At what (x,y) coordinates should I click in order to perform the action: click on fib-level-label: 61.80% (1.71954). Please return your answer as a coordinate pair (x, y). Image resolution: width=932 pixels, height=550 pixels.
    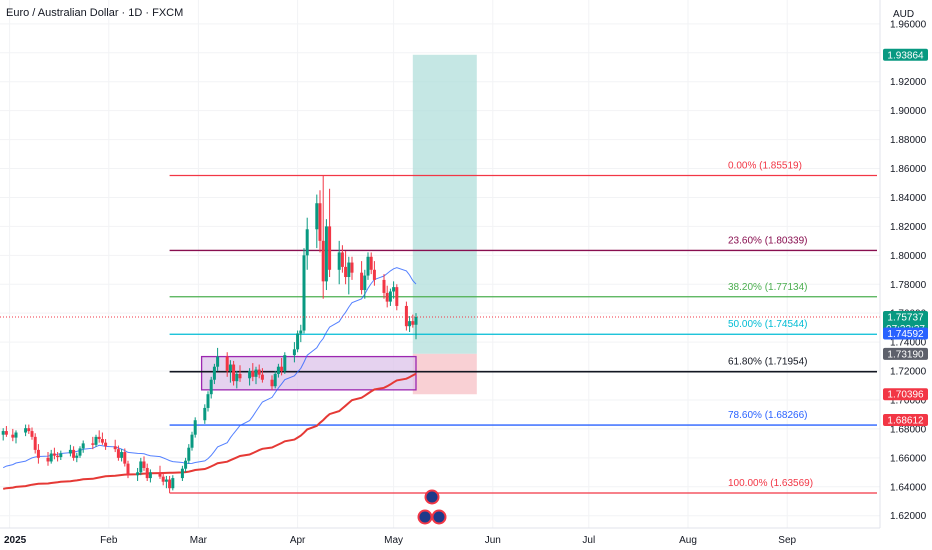
    Looking at the image, I should click on (768, 362).